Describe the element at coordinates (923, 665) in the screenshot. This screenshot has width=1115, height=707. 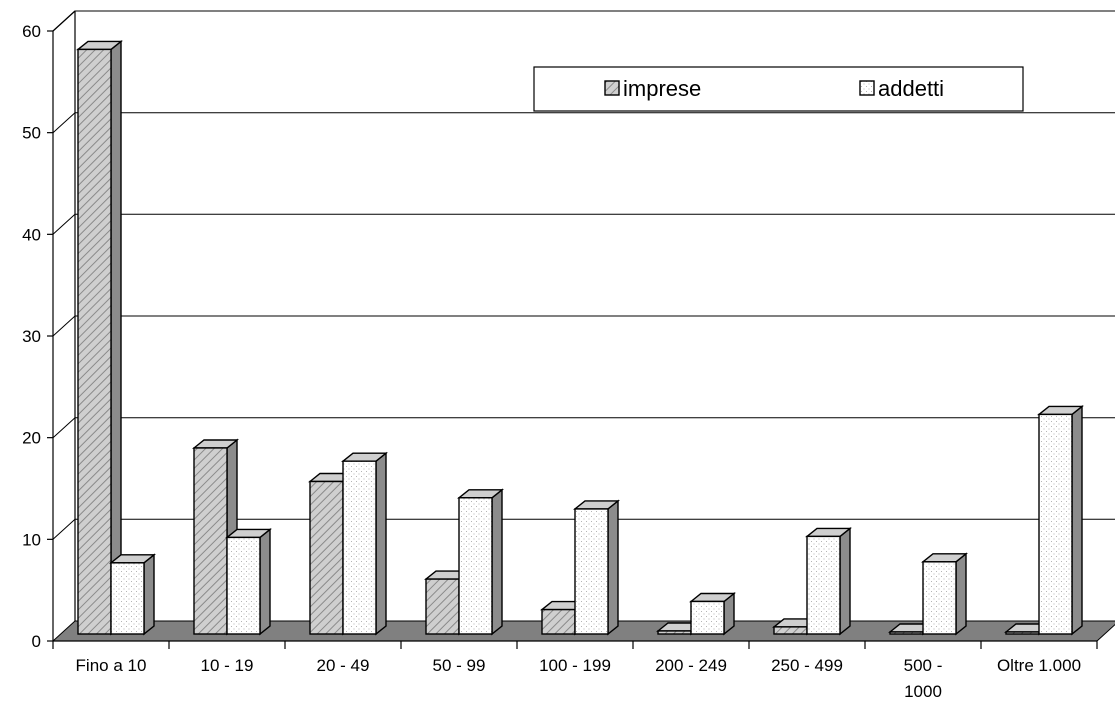
I see `x-tick-label: 500 -` at that location.